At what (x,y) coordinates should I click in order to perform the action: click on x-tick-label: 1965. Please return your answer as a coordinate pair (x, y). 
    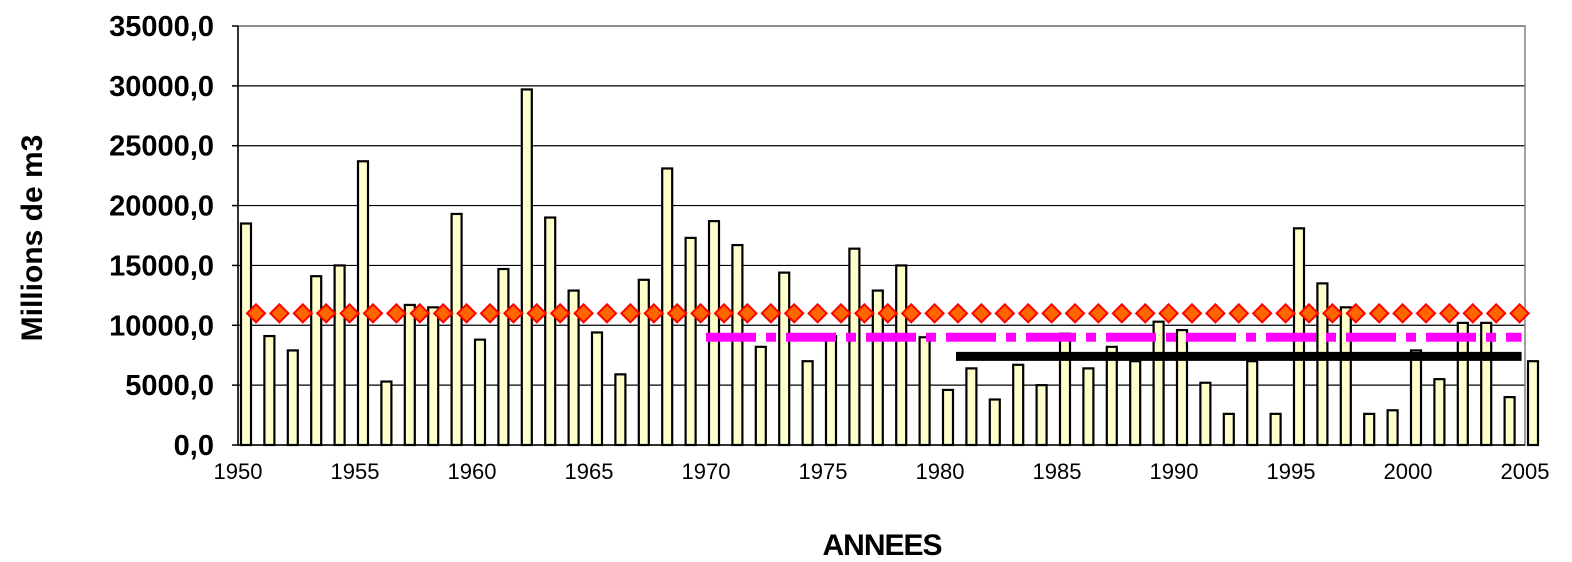
    Looking at the image, I should click on (589, 471).